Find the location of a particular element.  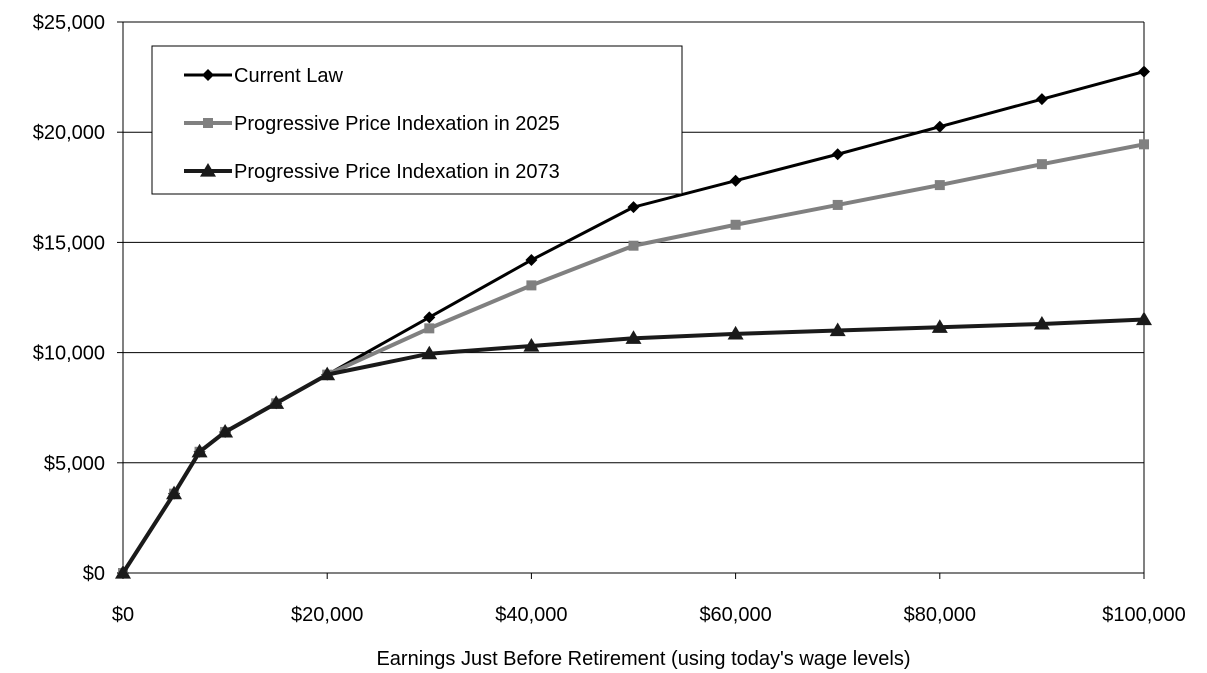

legend-label: Current Law is located at coordinates (288, 76).